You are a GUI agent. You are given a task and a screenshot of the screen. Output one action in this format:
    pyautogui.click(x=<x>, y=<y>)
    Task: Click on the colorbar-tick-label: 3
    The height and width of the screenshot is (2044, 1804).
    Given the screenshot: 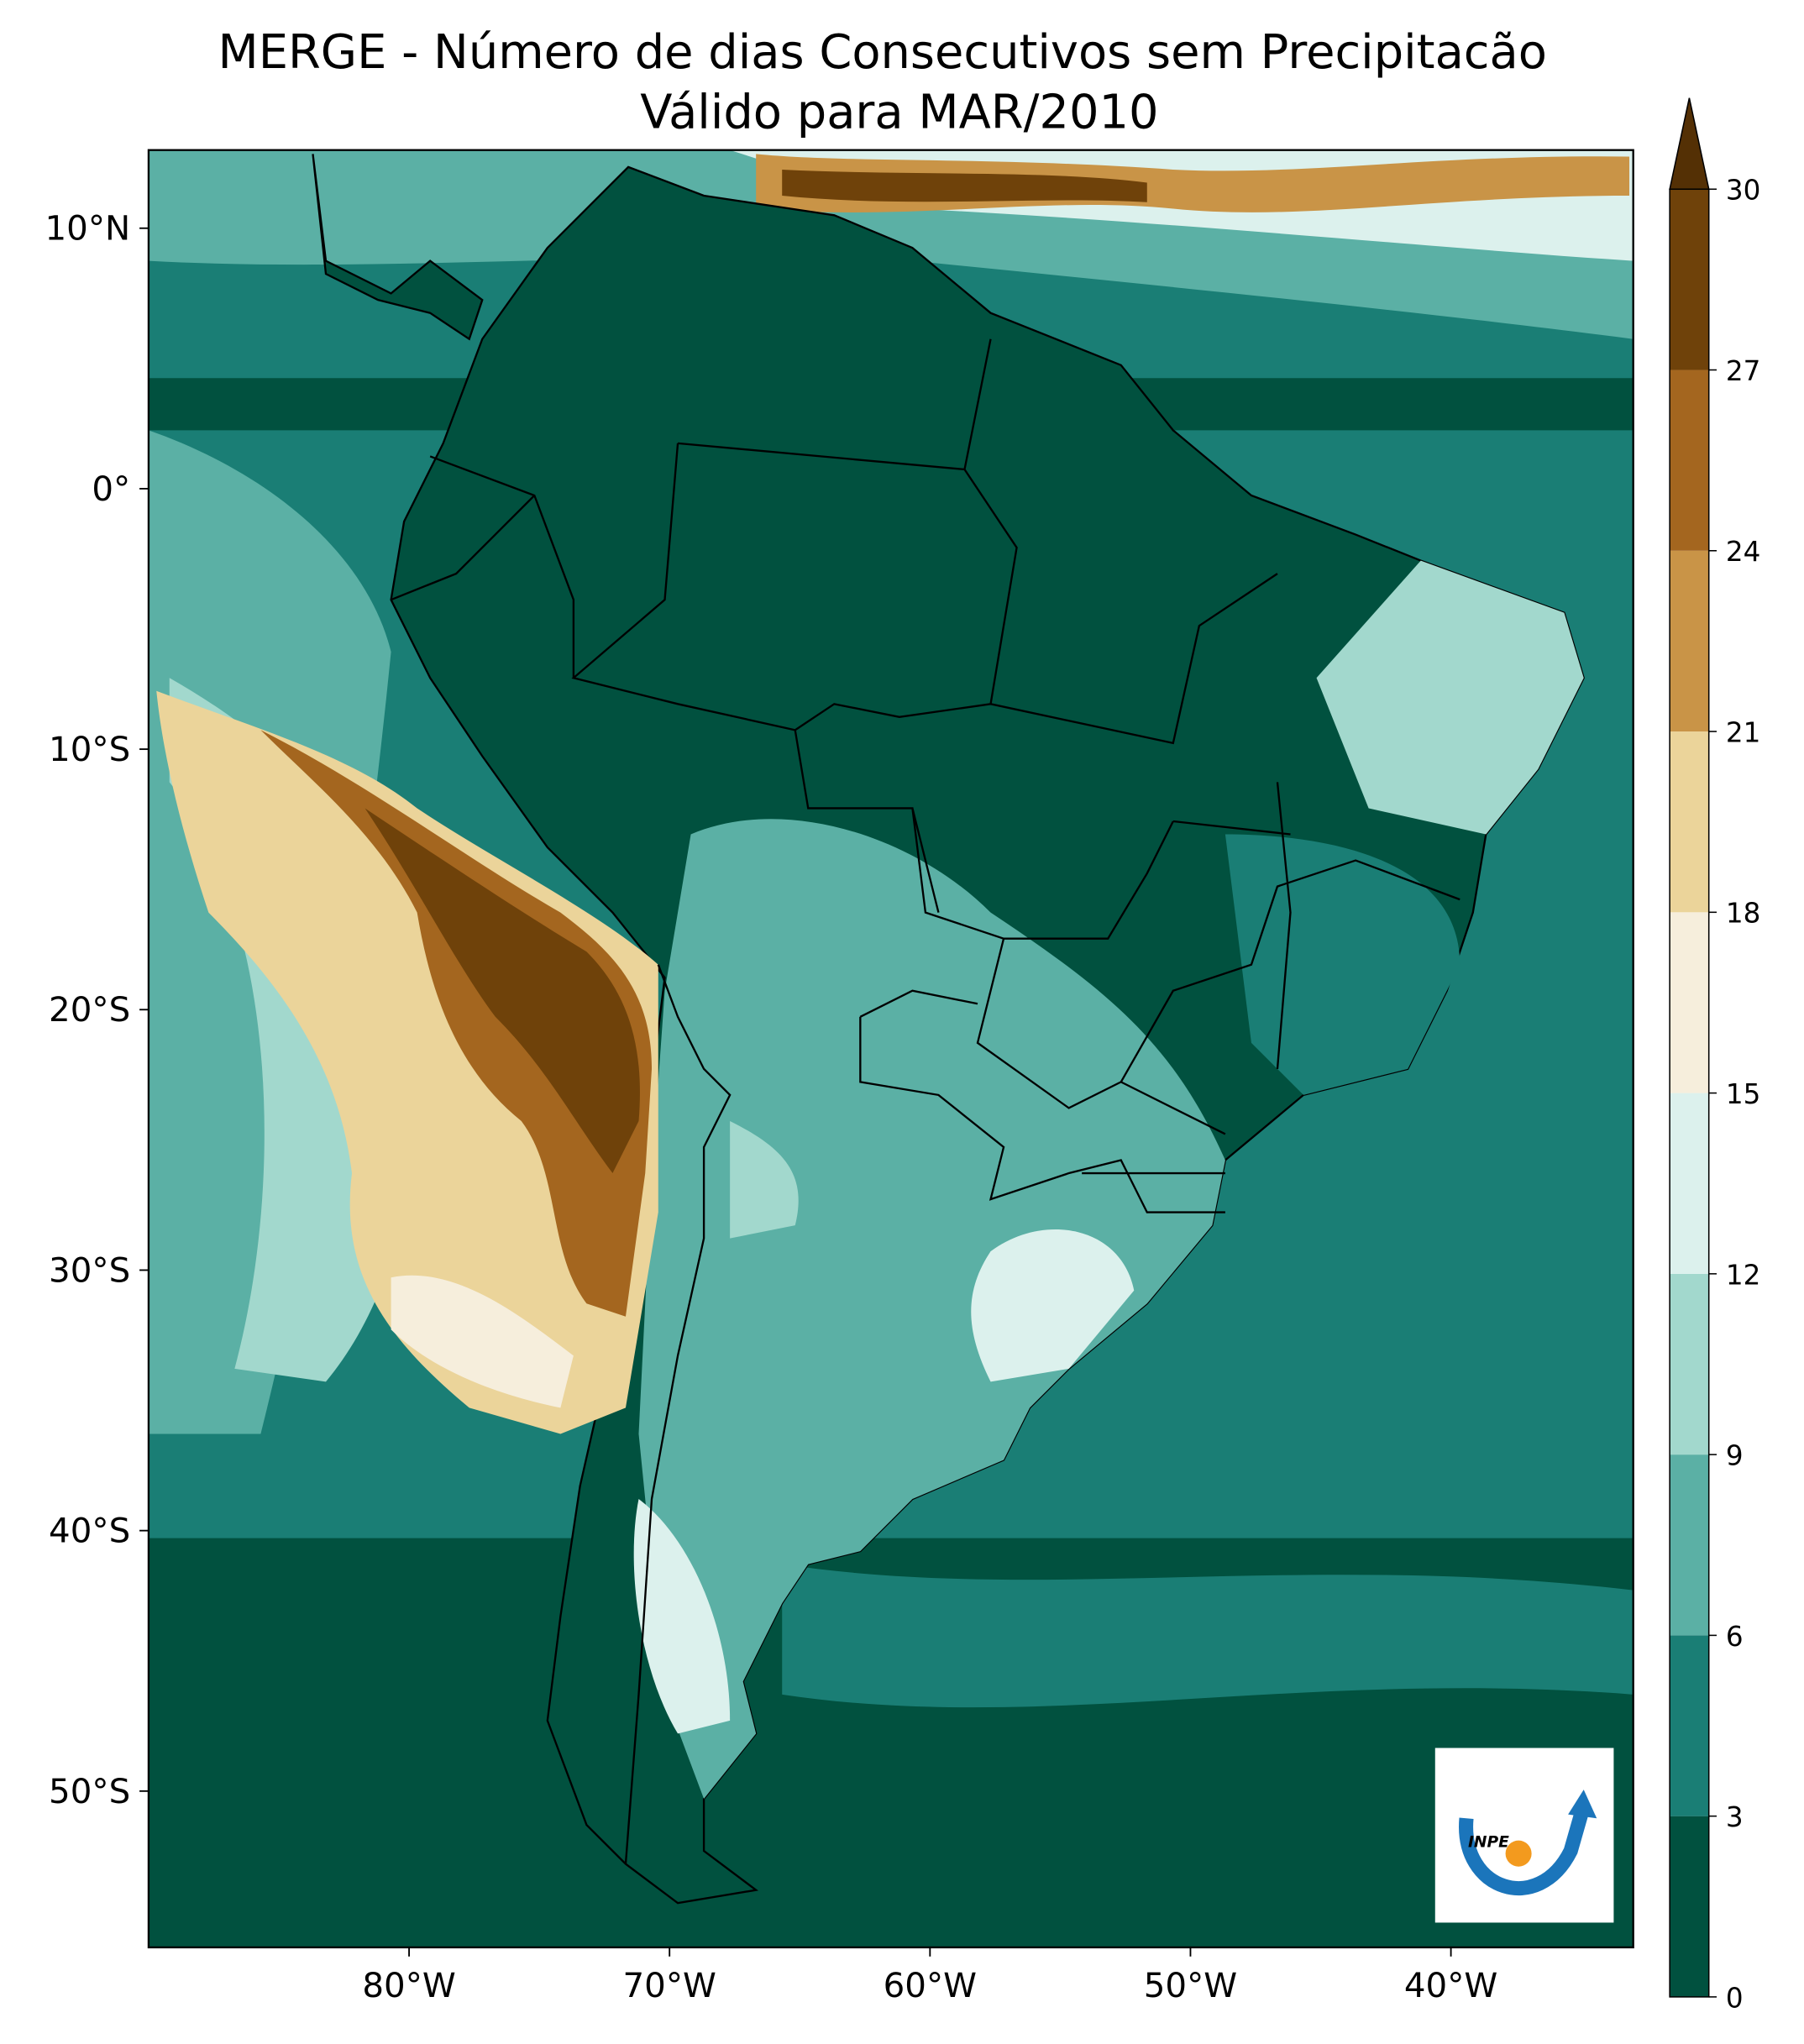 What is the action you would take?
    pyautogui.click(x=1735, y=1817)
    